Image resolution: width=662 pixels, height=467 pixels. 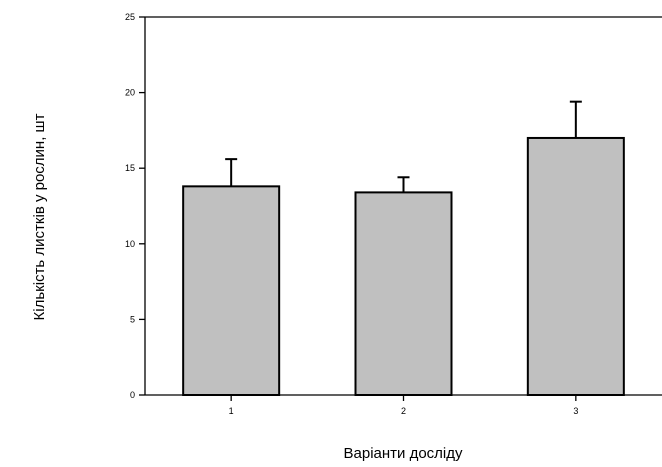 I want to click on y-axis-title: Кількість листків у рослин, шт, so click(x=39, y=216).